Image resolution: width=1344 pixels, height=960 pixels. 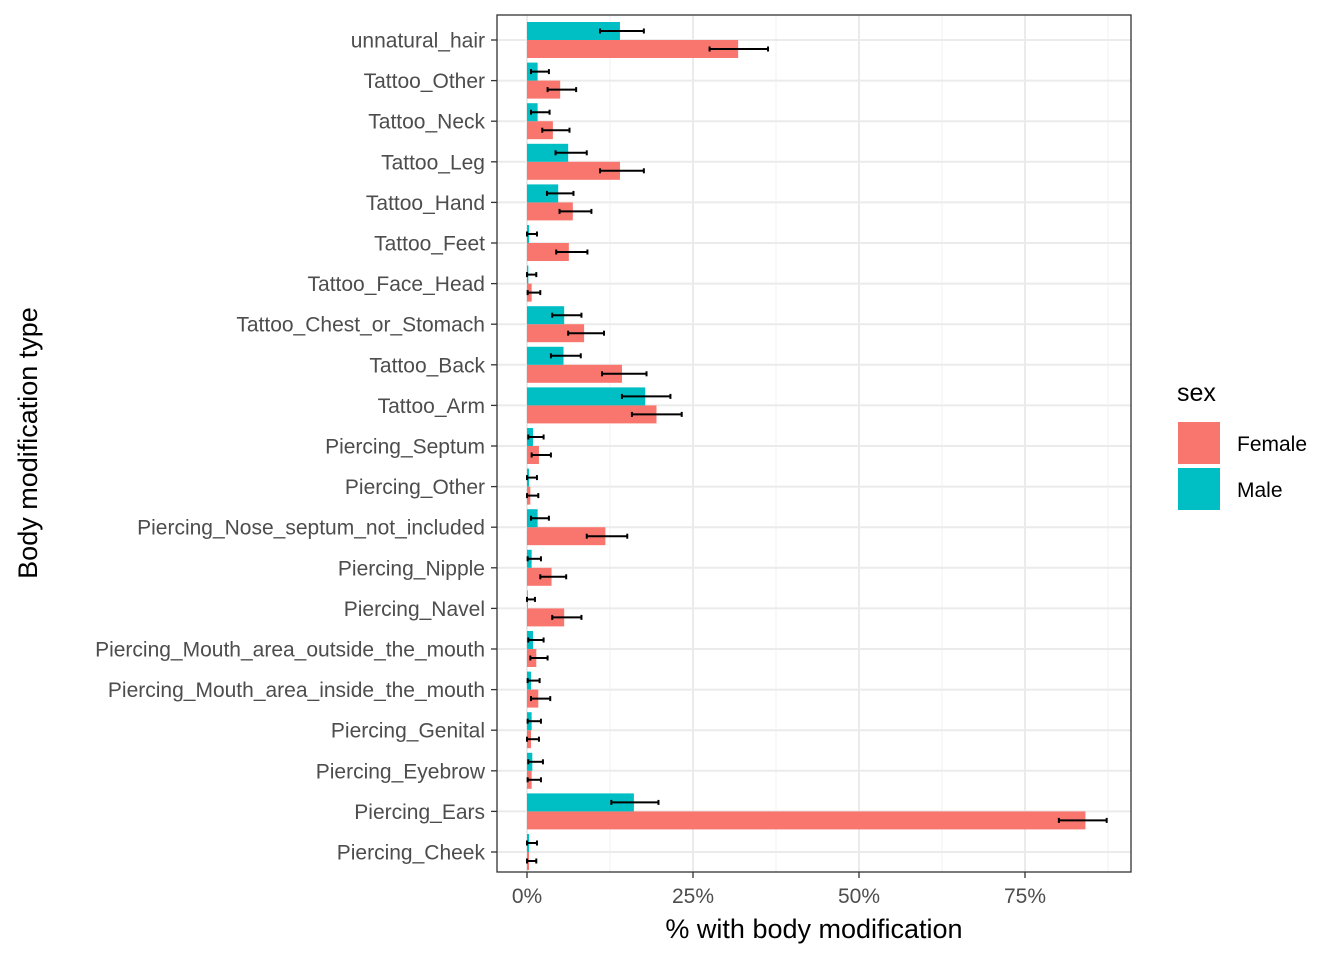 I want to click on x-tick-label: 50%, so click(x=859, y=896).